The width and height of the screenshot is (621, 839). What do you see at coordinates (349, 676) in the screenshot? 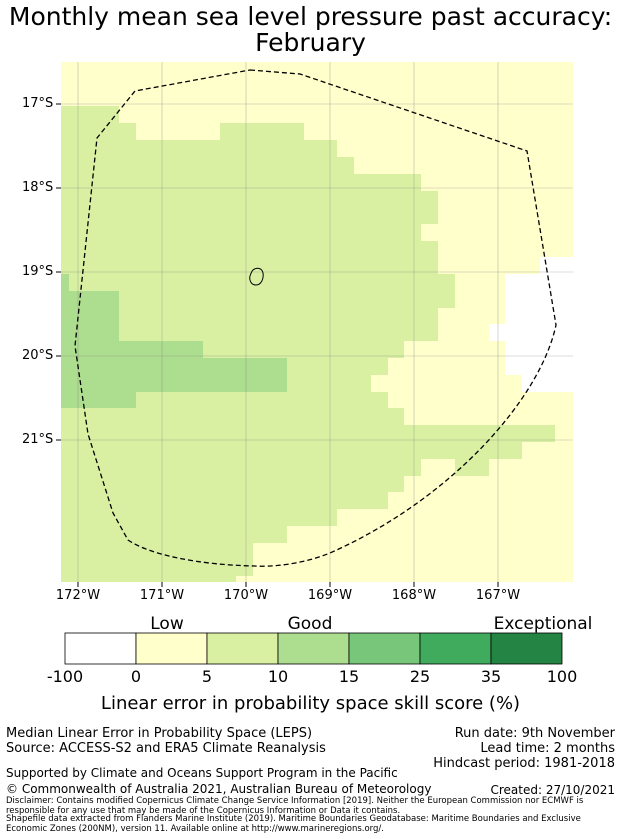
I see `colorbar-tick: 15` at bounding box center [349, 676].